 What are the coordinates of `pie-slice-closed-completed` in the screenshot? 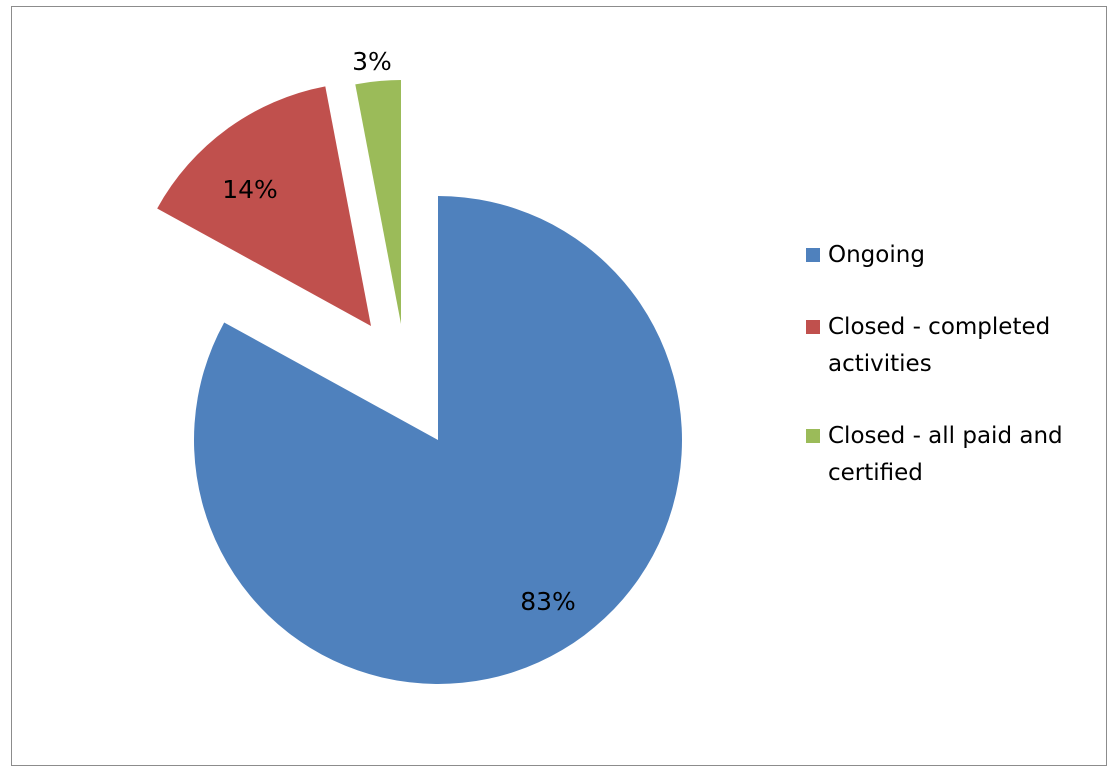 It's located at (264, 206).